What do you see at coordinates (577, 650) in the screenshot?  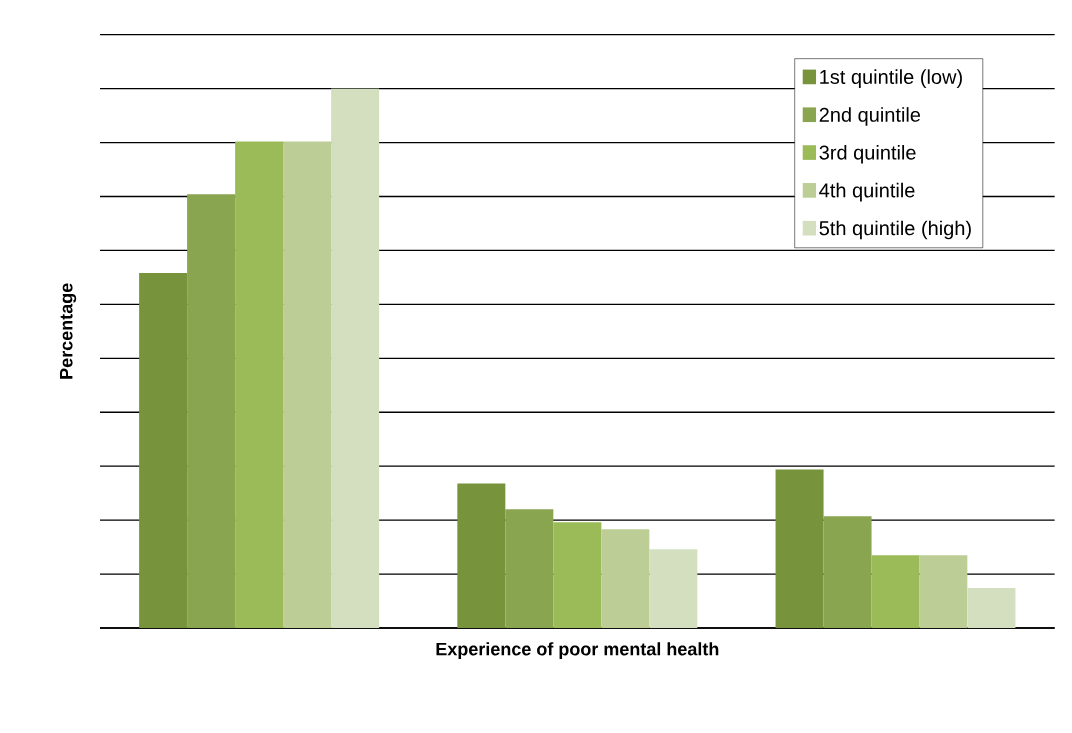 I see `x-axis-title: Experience of poor mental health` at bounding box center [577, 650].